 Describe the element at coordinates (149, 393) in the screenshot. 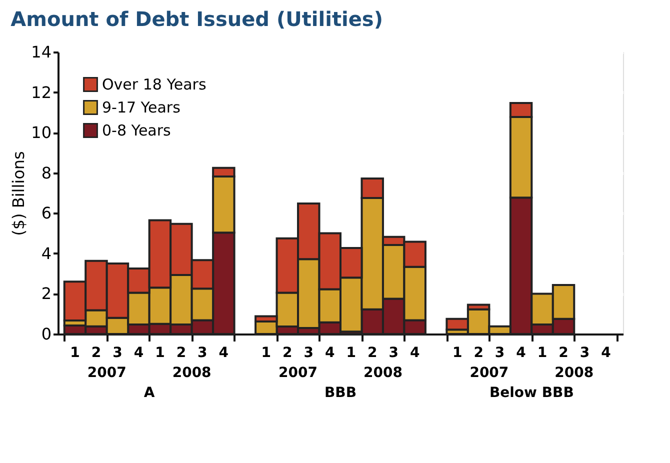

I see `text: A` at that location.